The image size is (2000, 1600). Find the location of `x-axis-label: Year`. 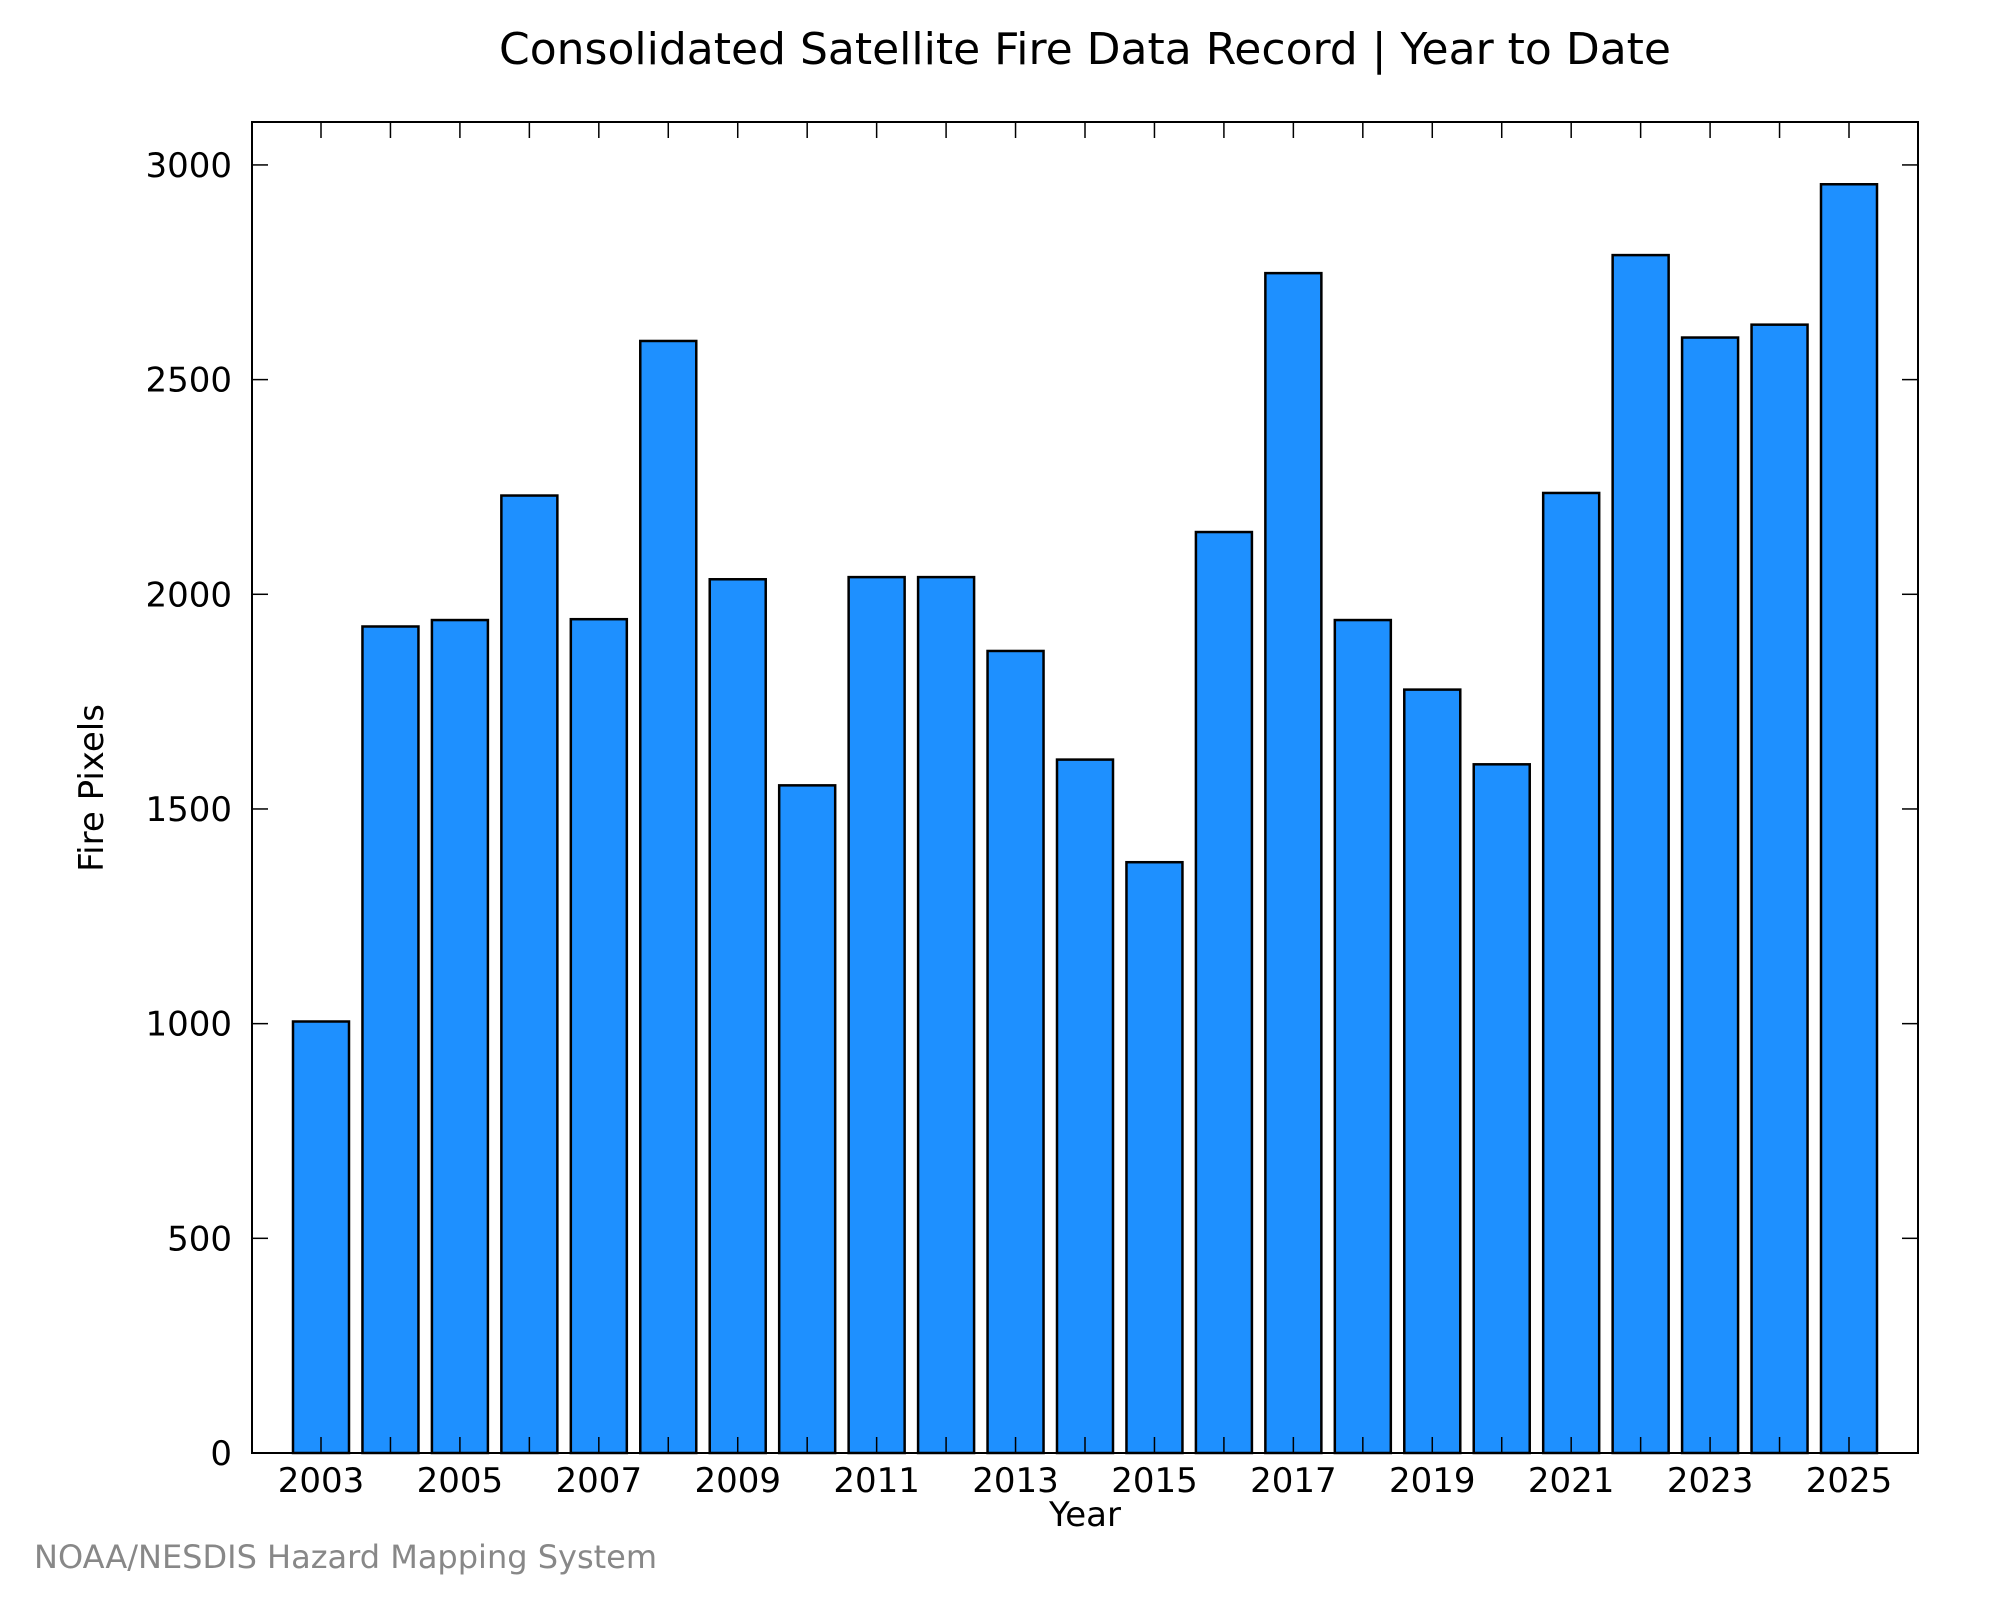

x-axis-label: Year is located at coordinates (1084, 1515).